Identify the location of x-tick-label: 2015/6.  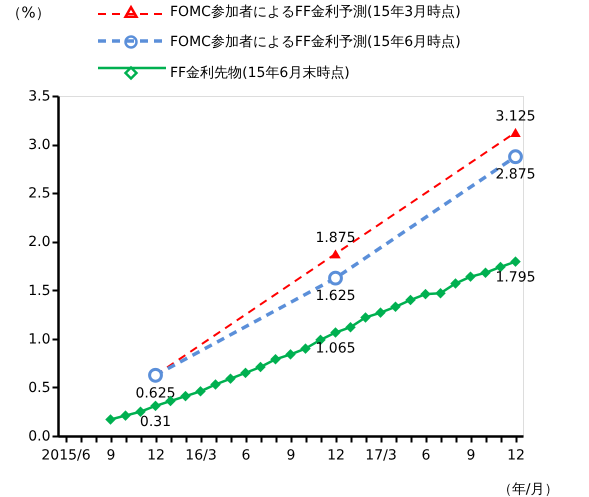
(66, 456).